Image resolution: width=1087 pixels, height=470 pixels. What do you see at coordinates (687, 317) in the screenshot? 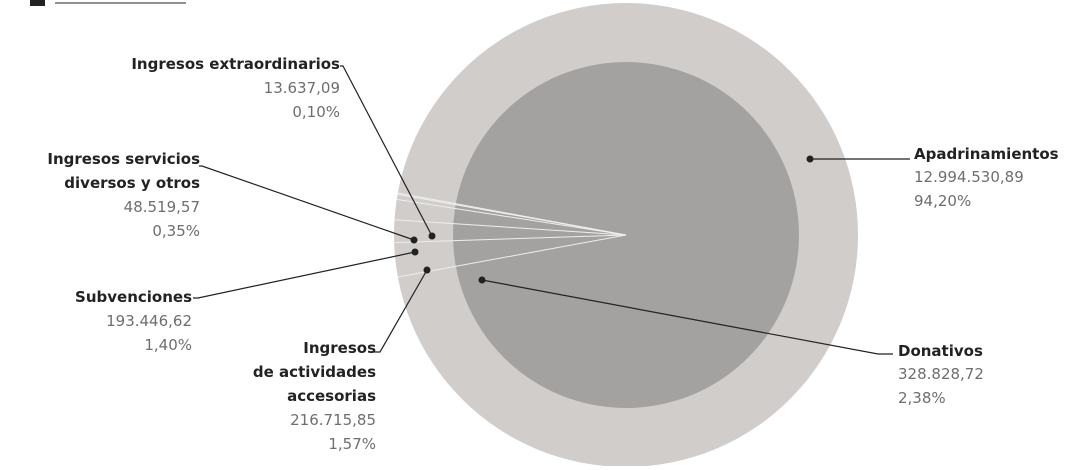
I see `leader-donativos` at bounding box center [687, 317].